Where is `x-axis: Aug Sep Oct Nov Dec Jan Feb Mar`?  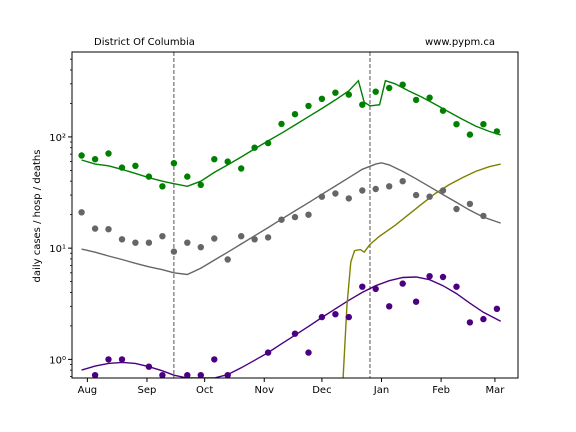 x-axis: Aug Sep Oct Nov Dec Jan Feb Mar is located at coordinates (291, 387).